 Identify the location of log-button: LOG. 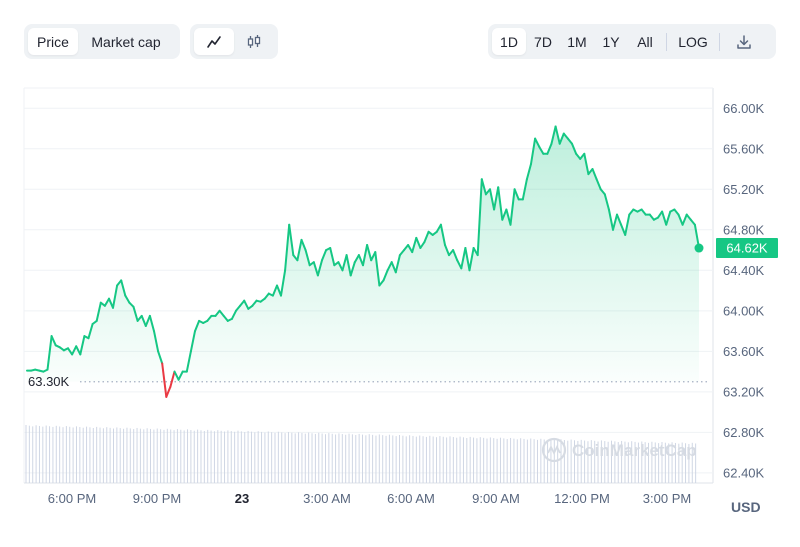
(693, 41).